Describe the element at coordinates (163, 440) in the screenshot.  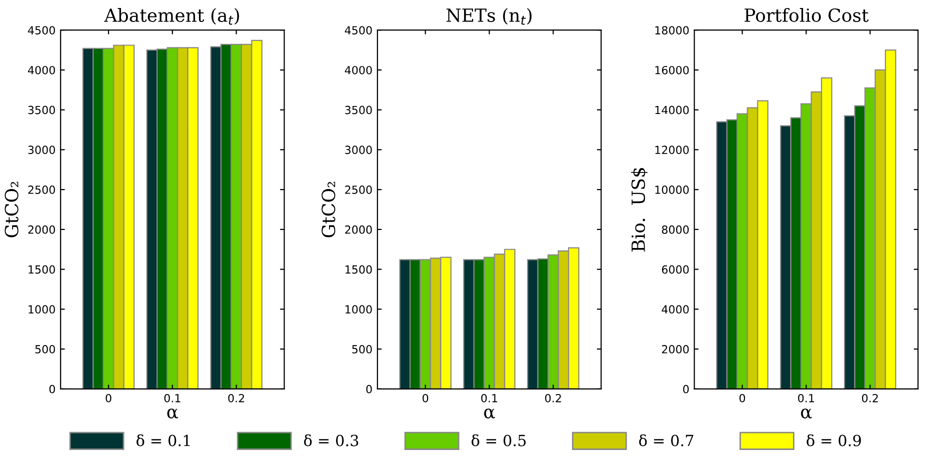
I see `legend-label: δ = 0.1` at that location.